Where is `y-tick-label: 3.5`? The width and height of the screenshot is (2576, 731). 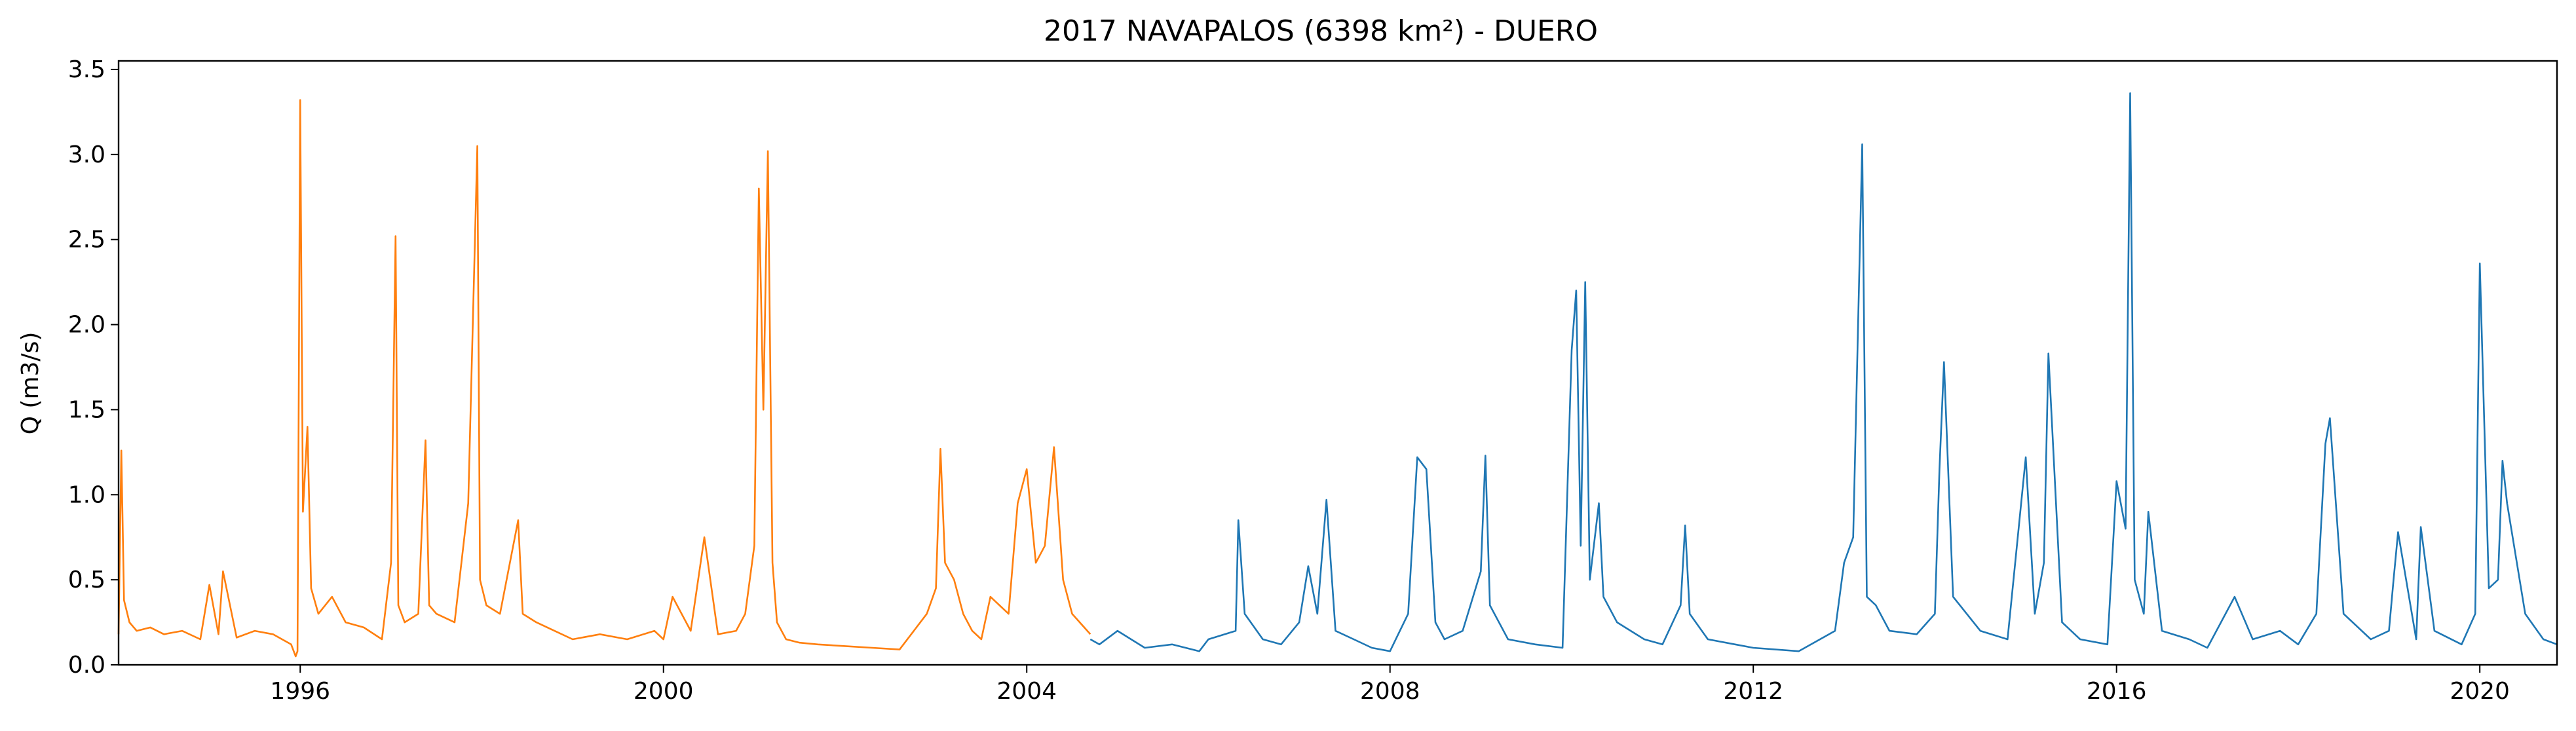 y-tick-label: 3.5 is located at coordinates (86, 69).